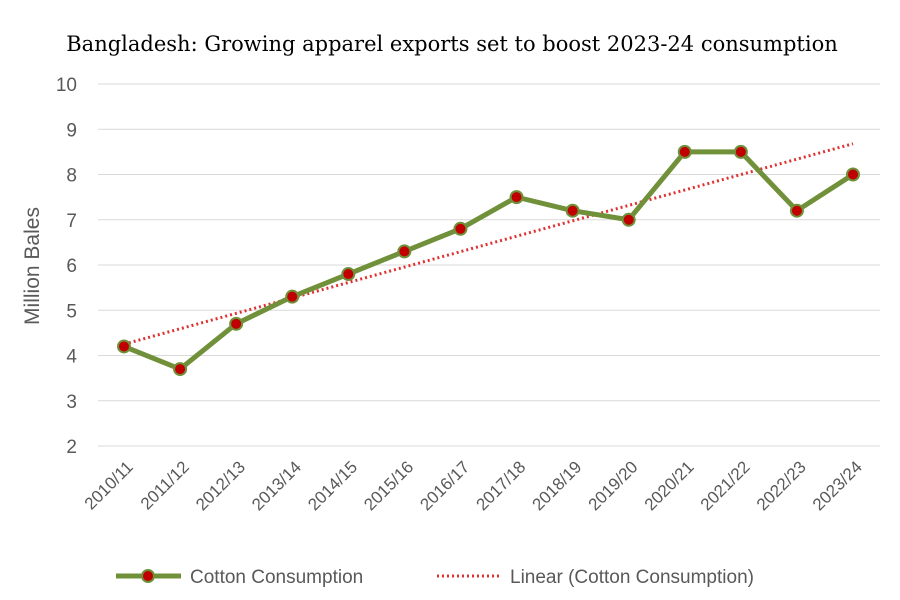  Describe the element at coordinates (71, 357) in the screenshot. I see `y-tick-label: 4` at that location.